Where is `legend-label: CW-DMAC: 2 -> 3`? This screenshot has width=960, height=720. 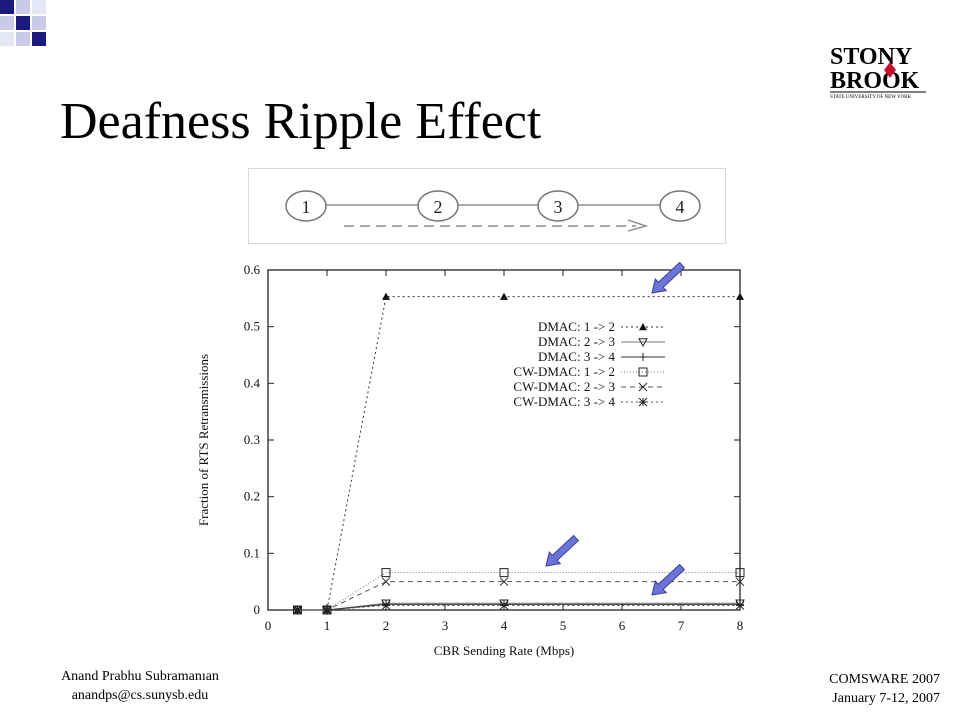
legend-label: CW-DMAC: 2 -> 3 is located at coordinates (564, 386).